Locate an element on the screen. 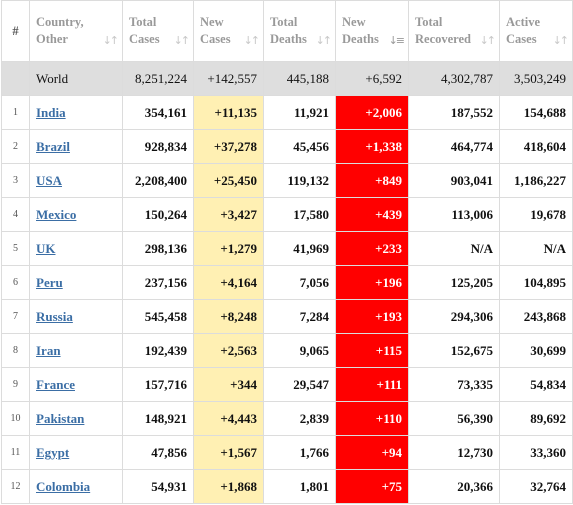 This screenshot has height=505, width=573. country-link: Brazil is located at coordinates (53, 146).